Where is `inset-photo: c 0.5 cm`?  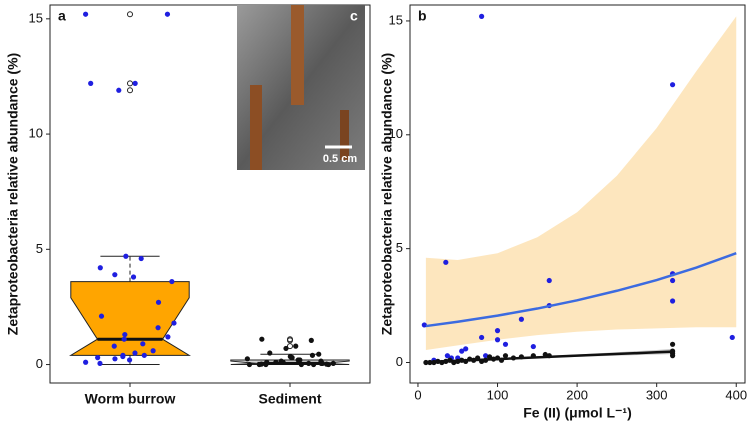
inset-photo: c 0.5 cm is located at coordinates (301, 87).